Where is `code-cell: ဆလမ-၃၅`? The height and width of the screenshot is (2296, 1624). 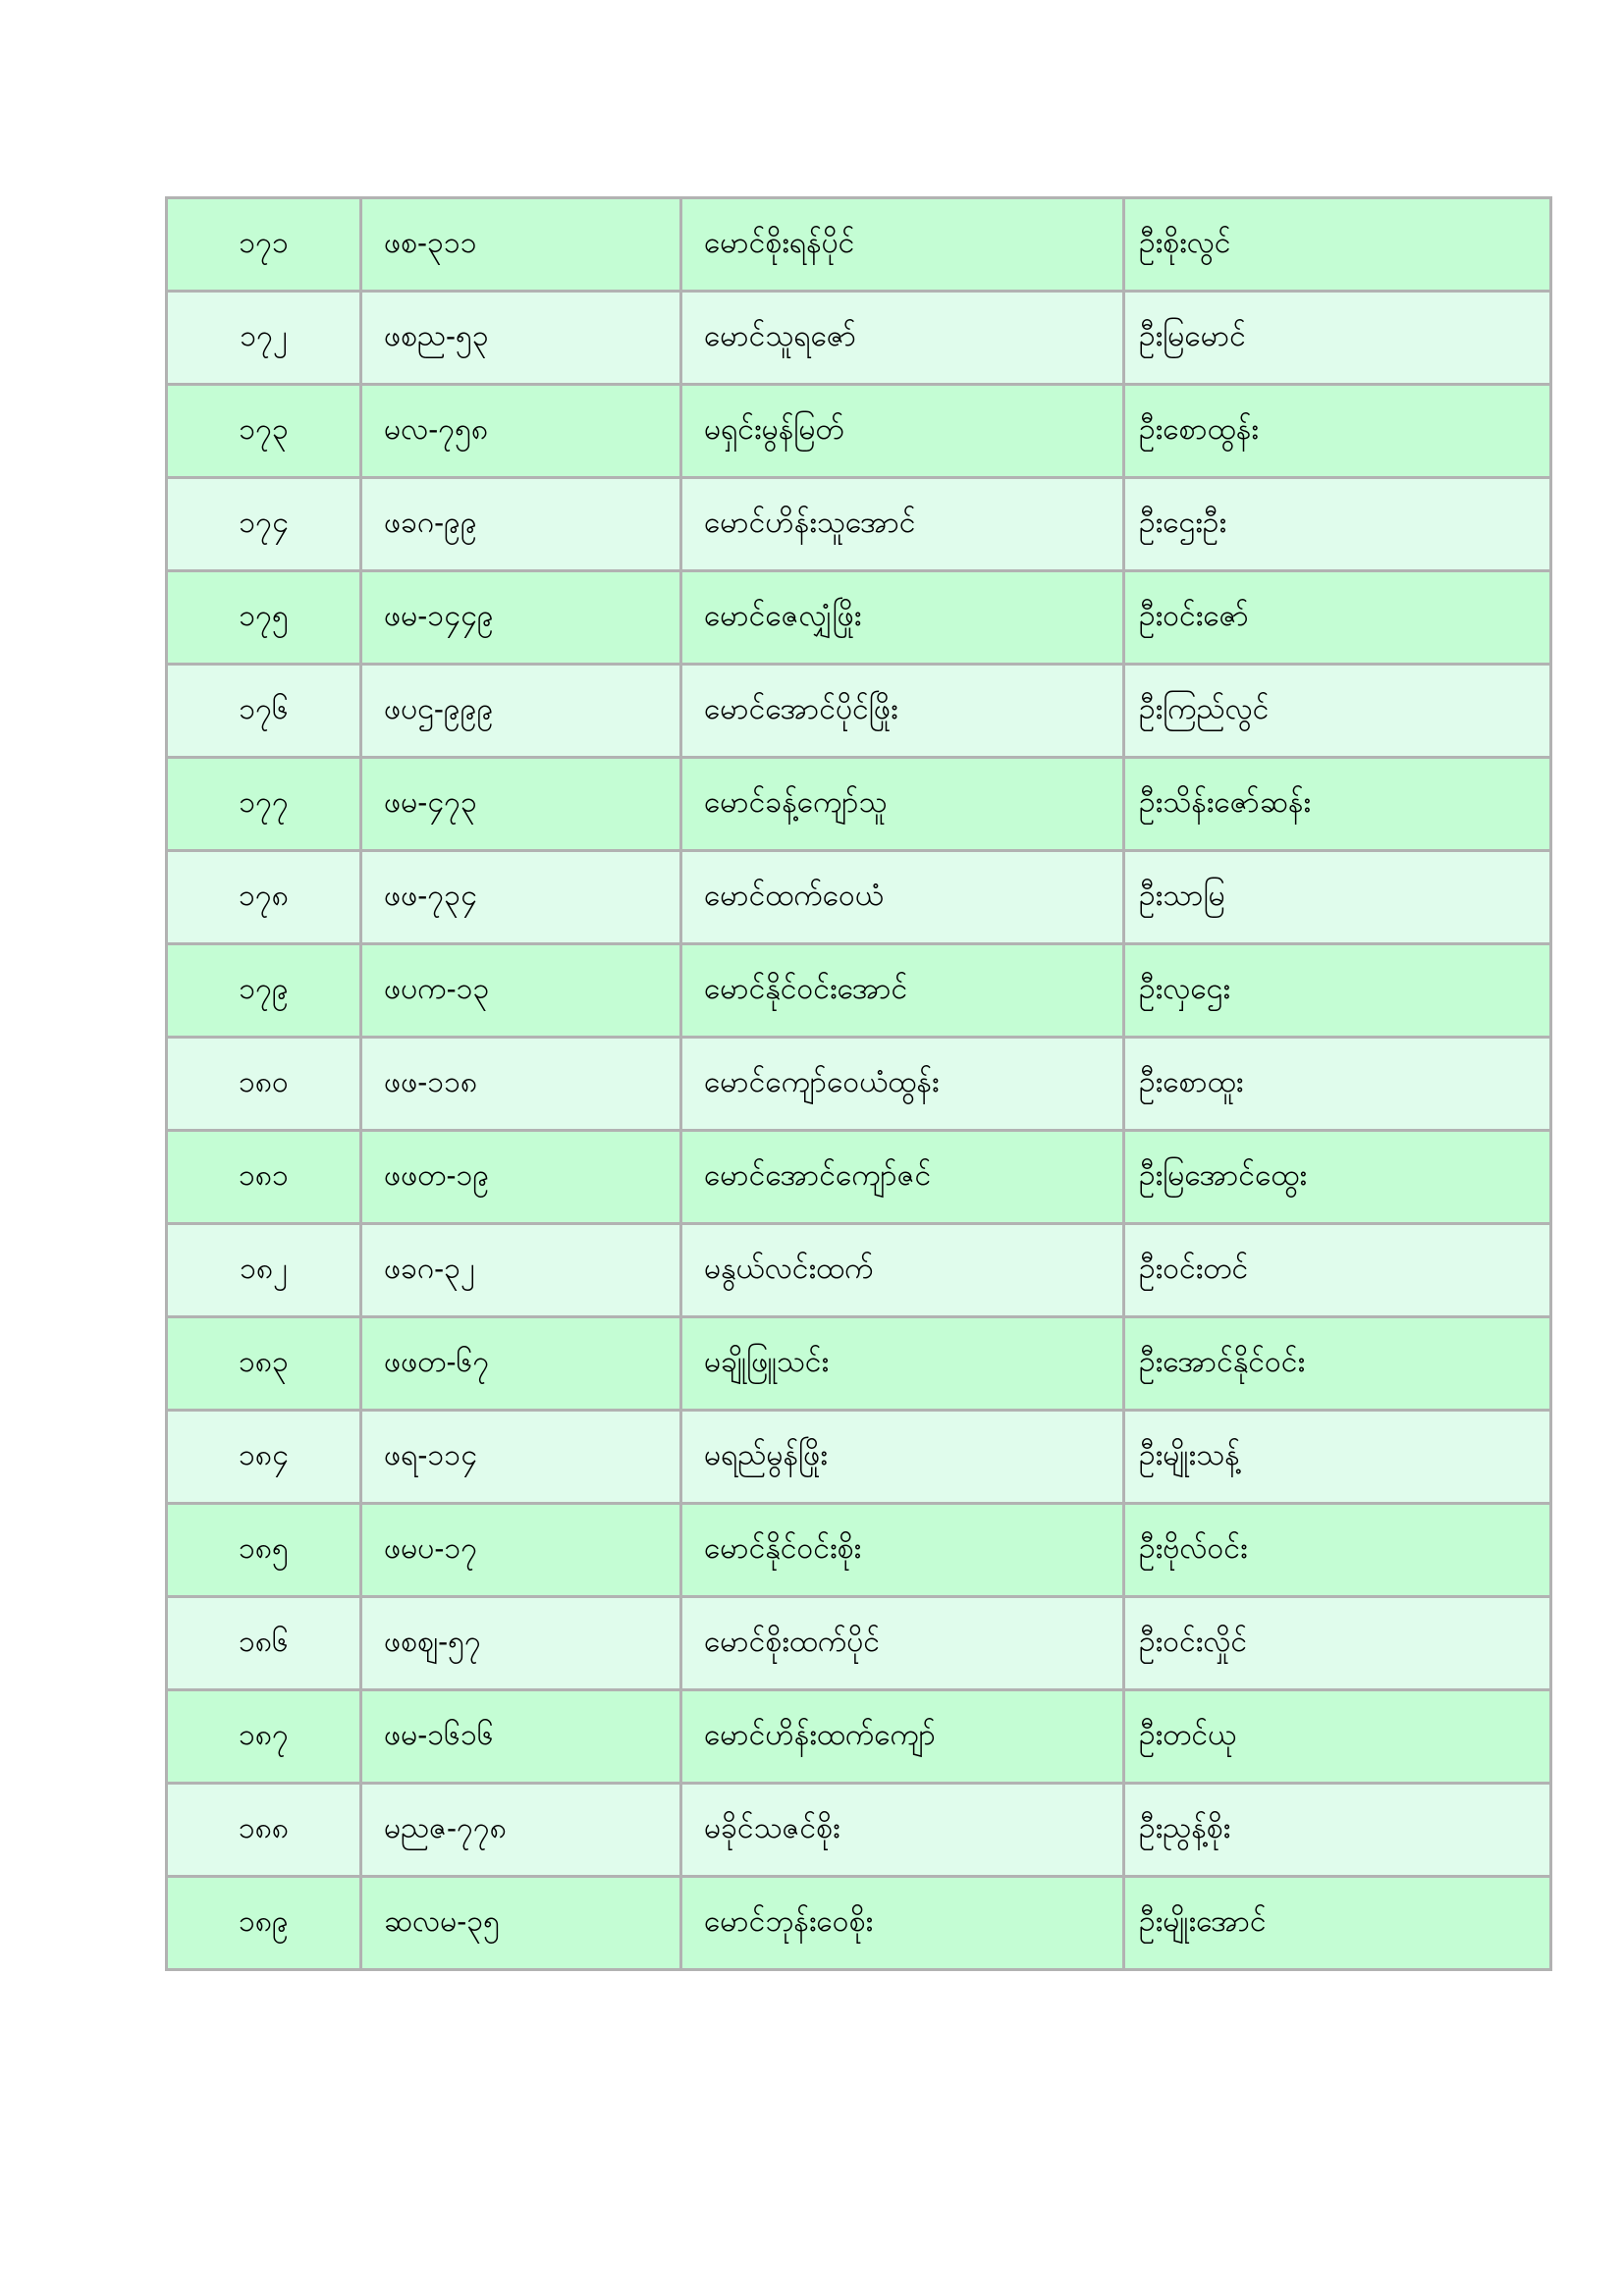
code-cell: ဆလမ-၃၅ is located at coordinates (520, 1923).